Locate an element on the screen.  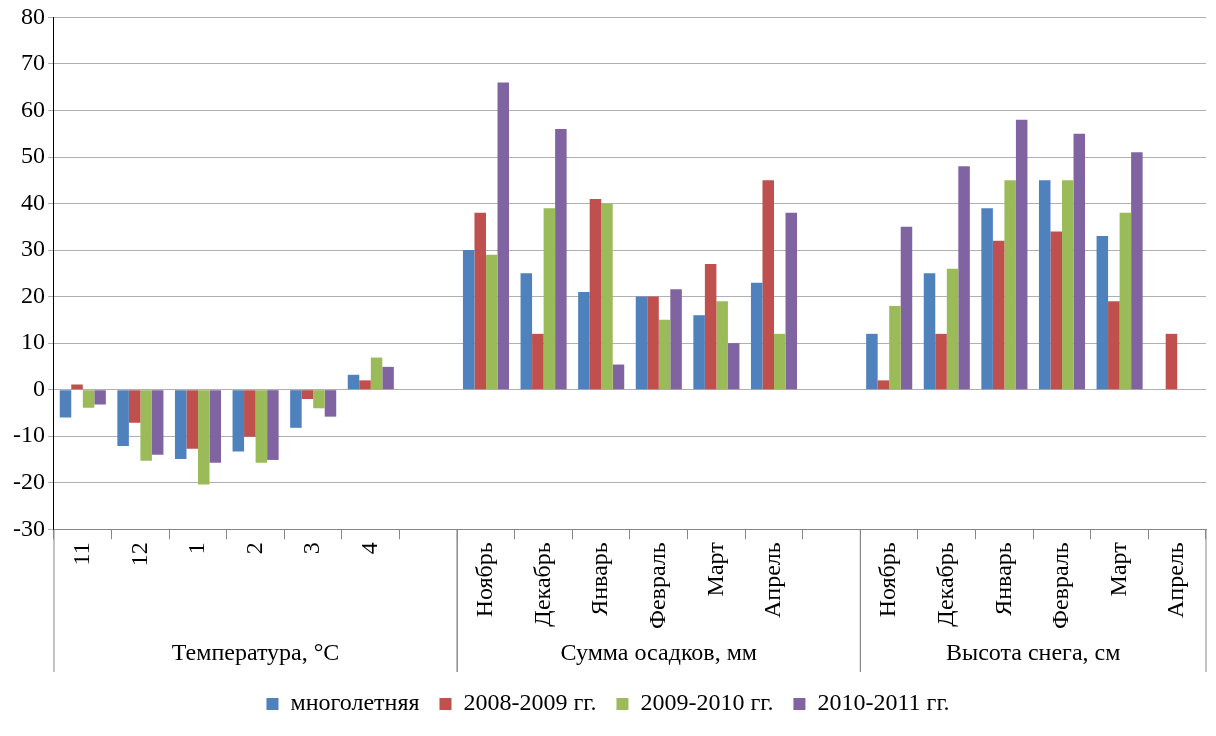
legend-label: 2010-2011 гг. is located at coordinates (883, 702).